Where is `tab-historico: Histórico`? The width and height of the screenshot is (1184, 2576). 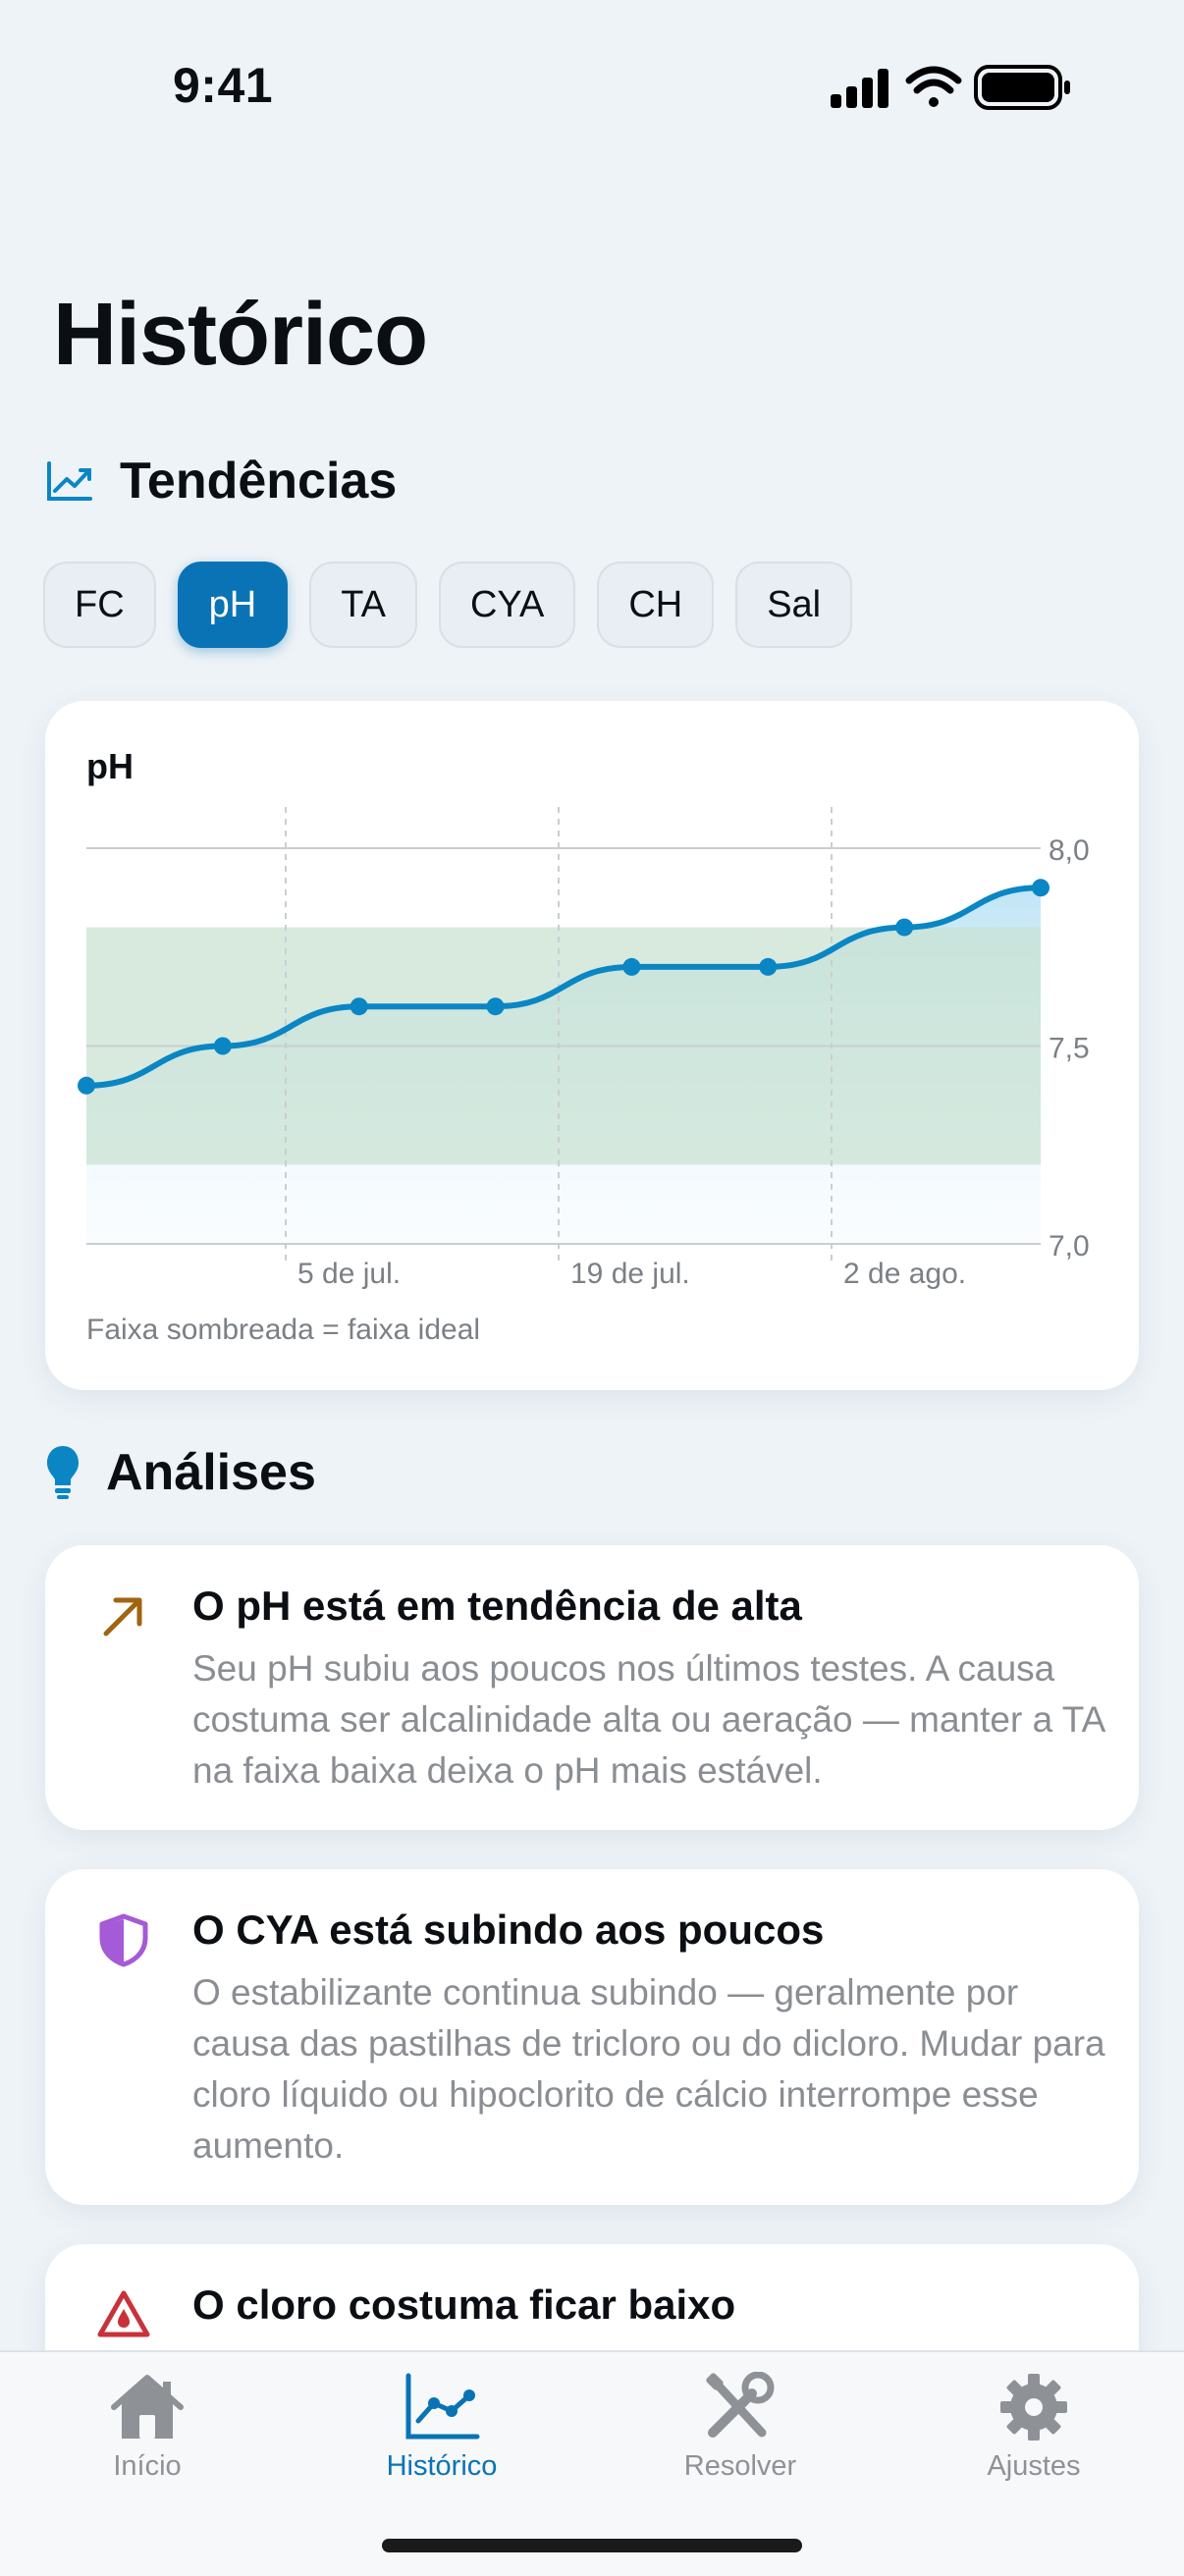 tab-historico: Histórico is located at coordinates (442, 2427).